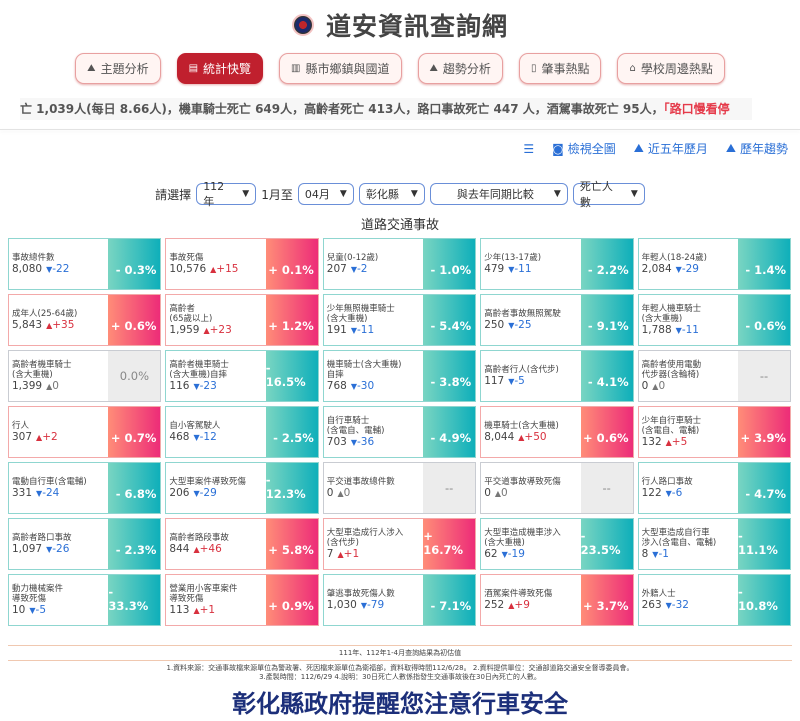 The image size is (800, 721). Describe the element at coordinates (714, 488) in the screenshot. I see `stat-card: 行人路口事故 122 ▼-6- 4.7%` at that location.